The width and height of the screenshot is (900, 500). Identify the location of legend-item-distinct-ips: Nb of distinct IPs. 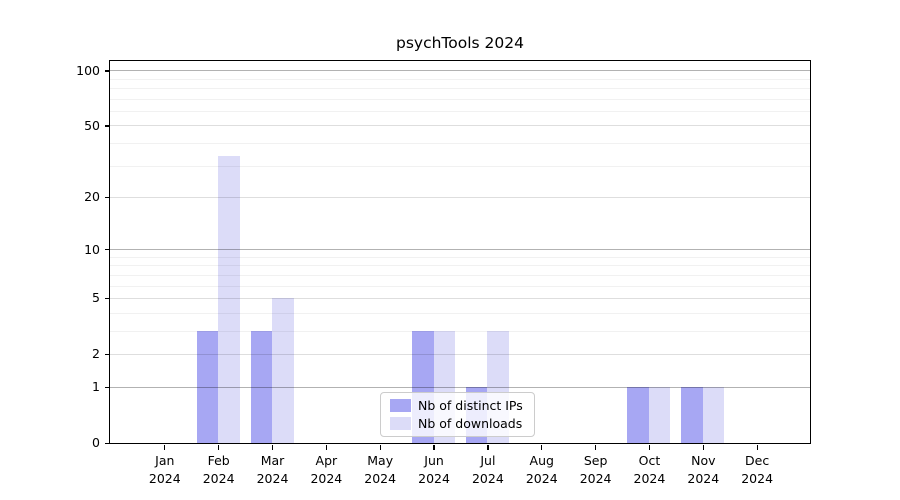
(456, 405).